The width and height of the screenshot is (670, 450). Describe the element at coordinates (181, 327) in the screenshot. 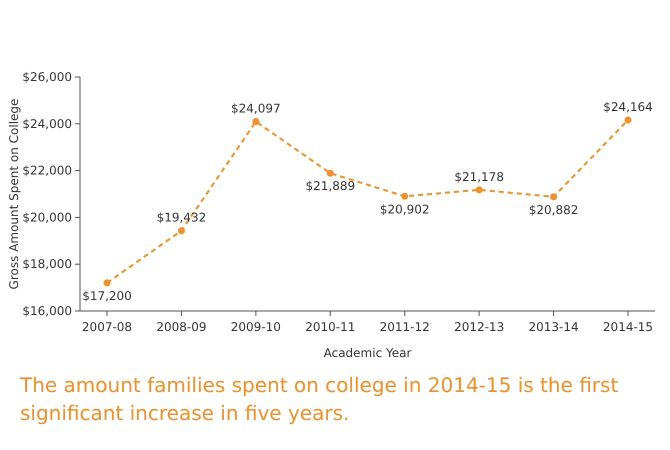

I see `x-tick-label: 2008-09` at that location.